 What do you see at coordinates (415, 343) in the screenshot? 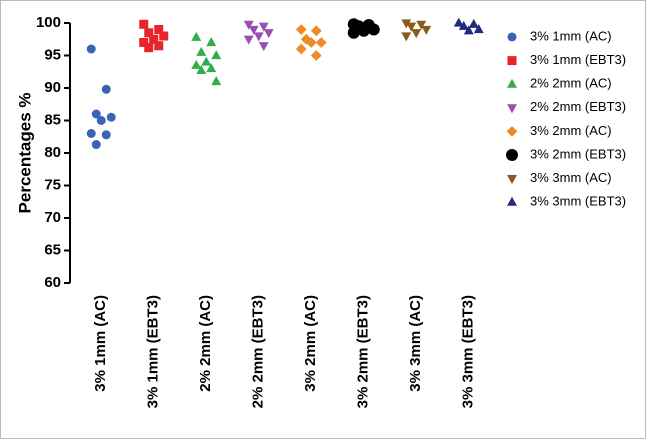
I see `x-tick-label: 3% 3mm (AC)` at bounding box center [415, 343].